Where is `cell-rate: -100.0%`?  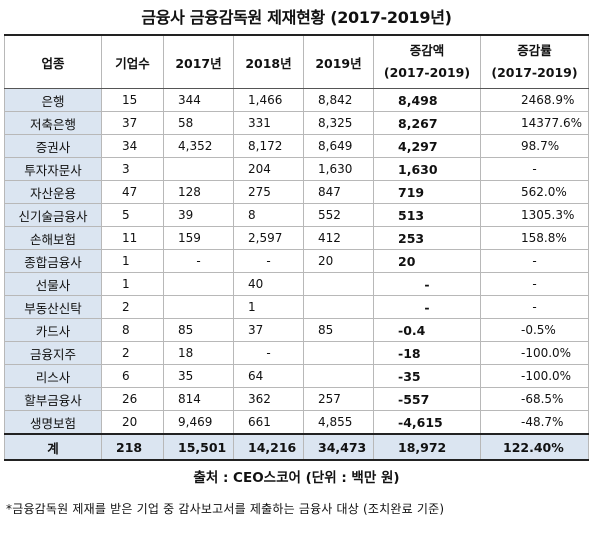 cell-rate: -100.0% is located at coordinates (534, 376).